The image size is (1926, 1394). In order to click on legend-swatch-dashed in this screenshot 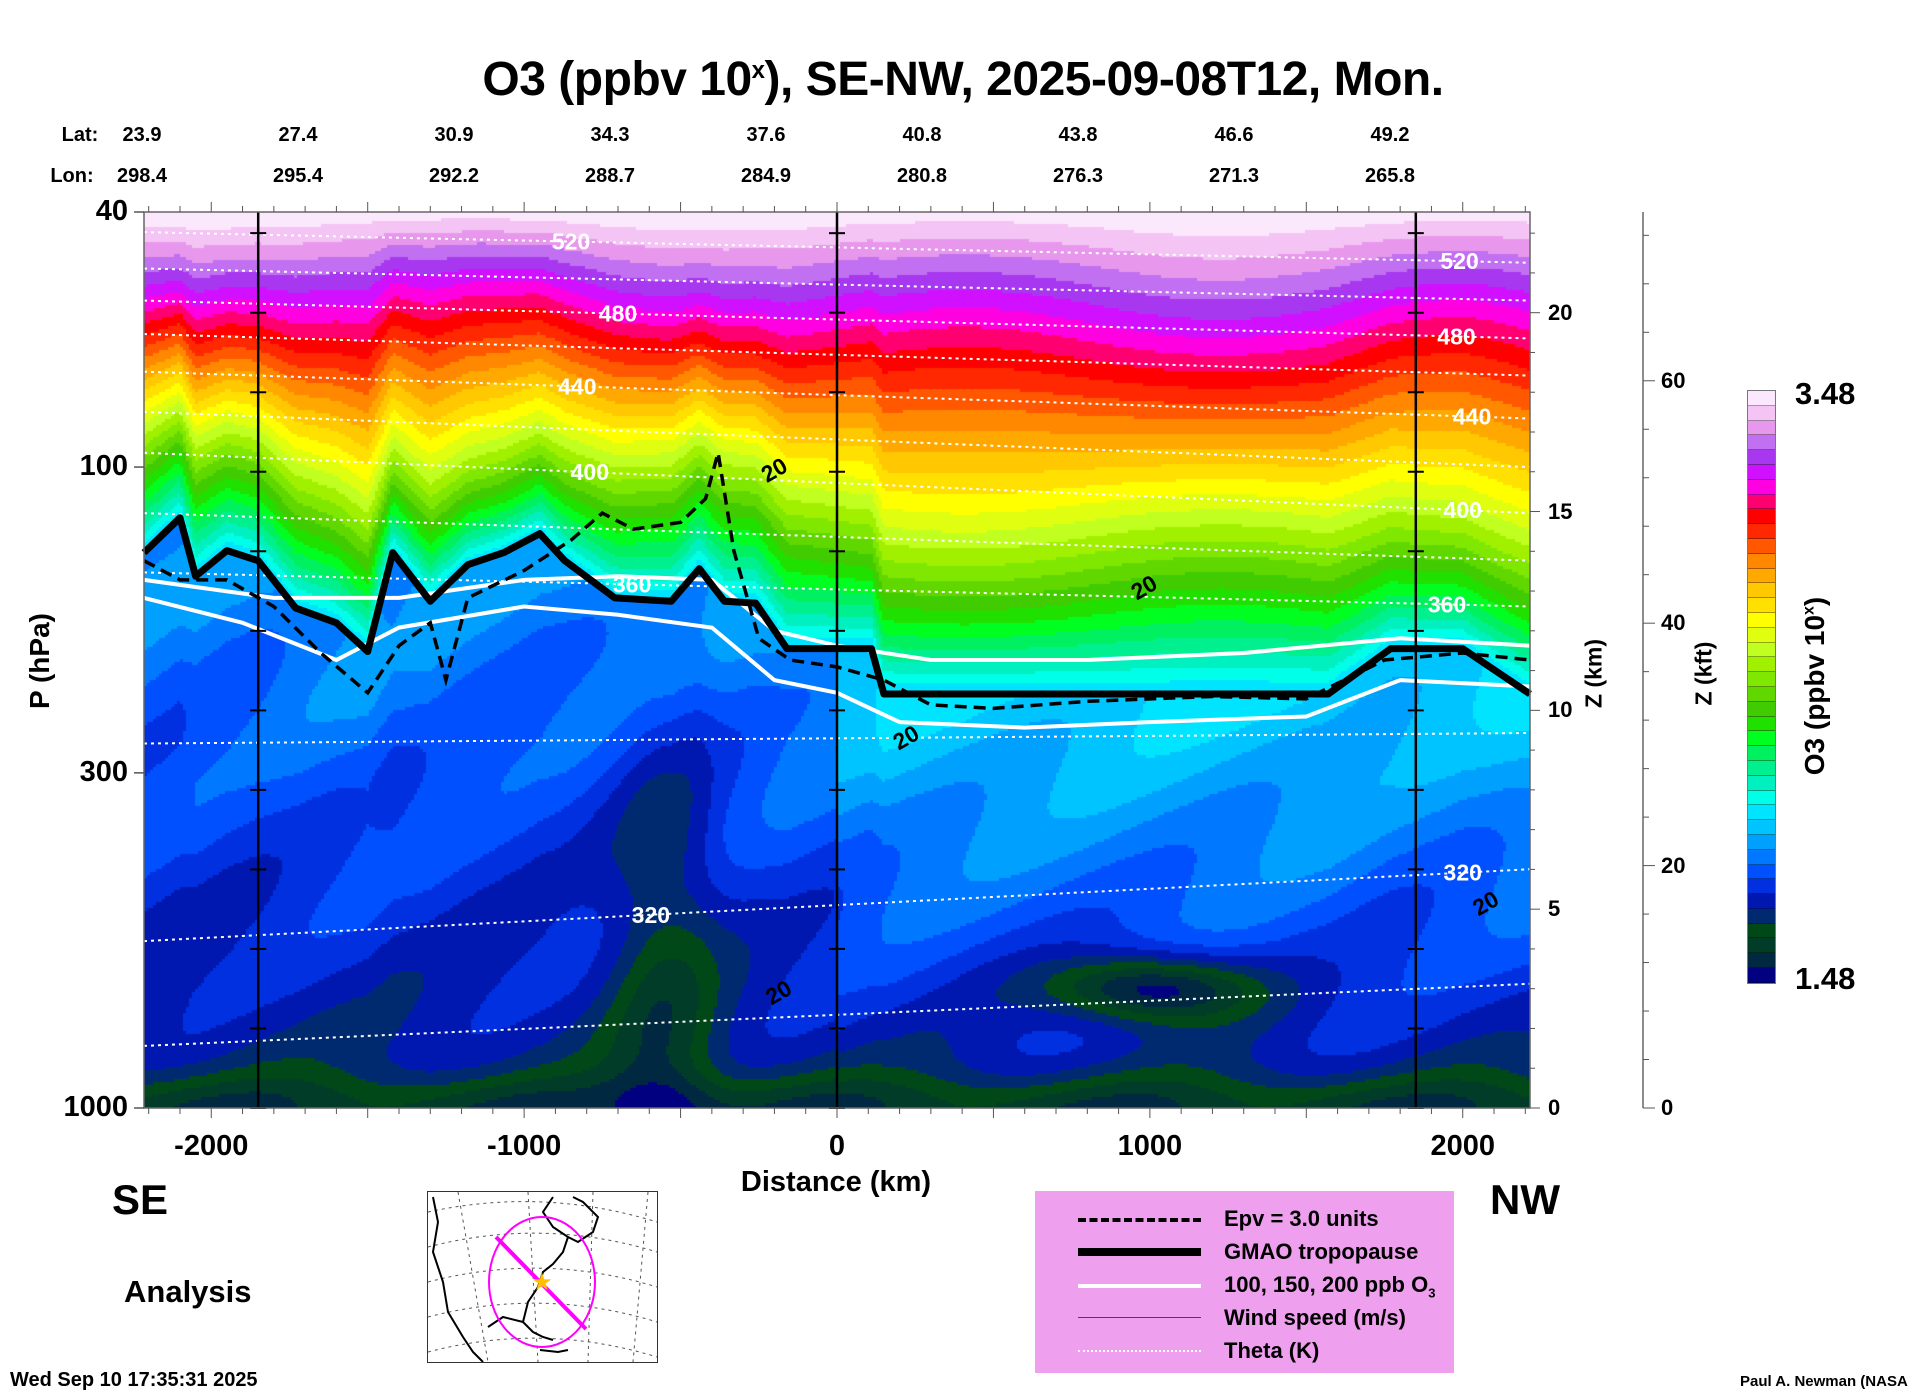, I will do `click(1139, 1220)`.